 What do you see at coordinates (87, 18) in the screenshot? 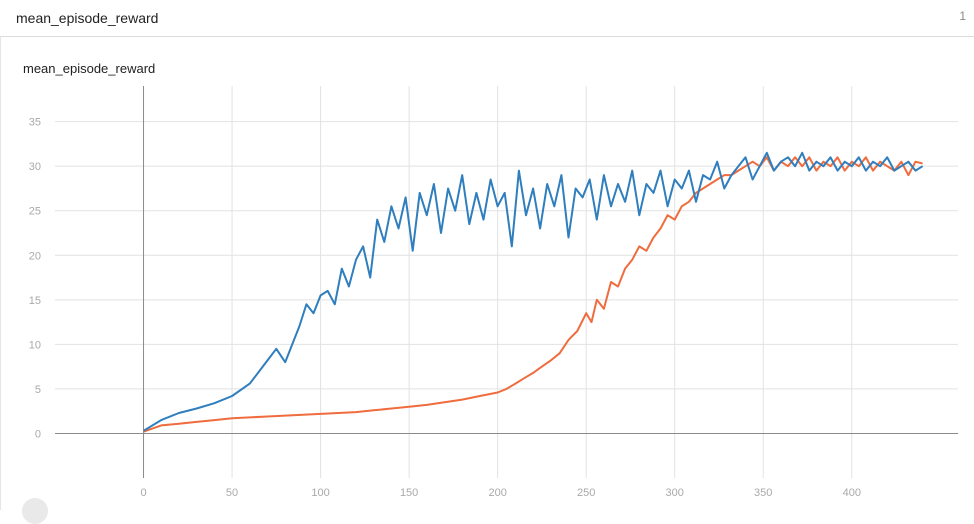
I see `header-title: mean_episode_reward` at bounding box center [87, 18].